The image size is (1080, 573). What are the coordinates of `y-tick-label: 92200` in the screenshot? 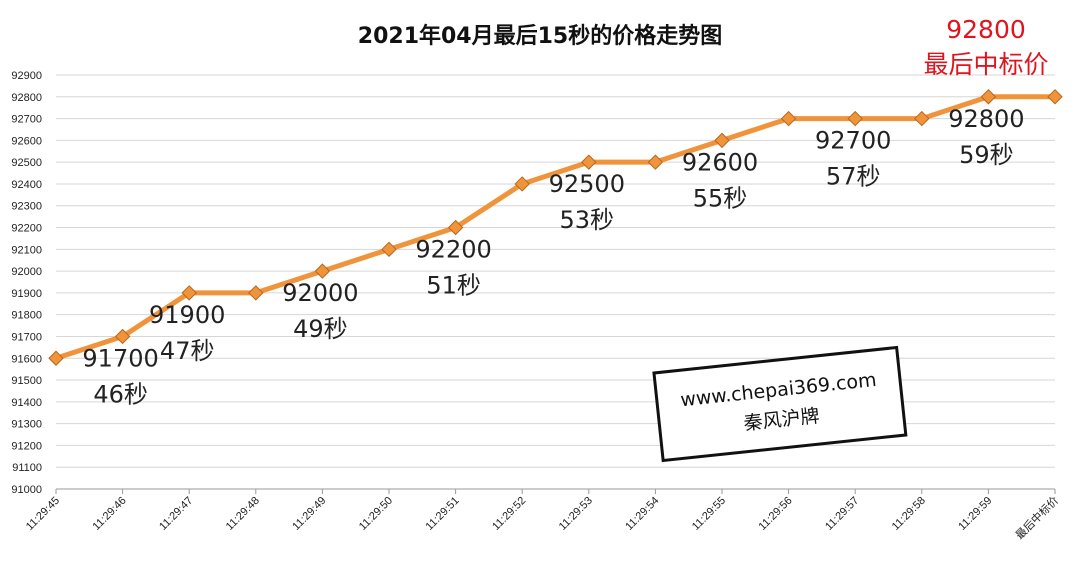 It's located at (26, 229).